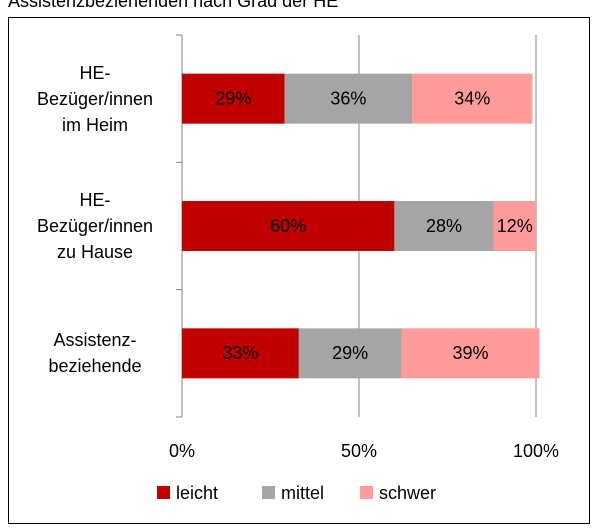 The height and width of the screenshot is (530, 597). Describe the element at coordinates (407, 493) in the screenshot. I see `legend-label: schwer` at that location.